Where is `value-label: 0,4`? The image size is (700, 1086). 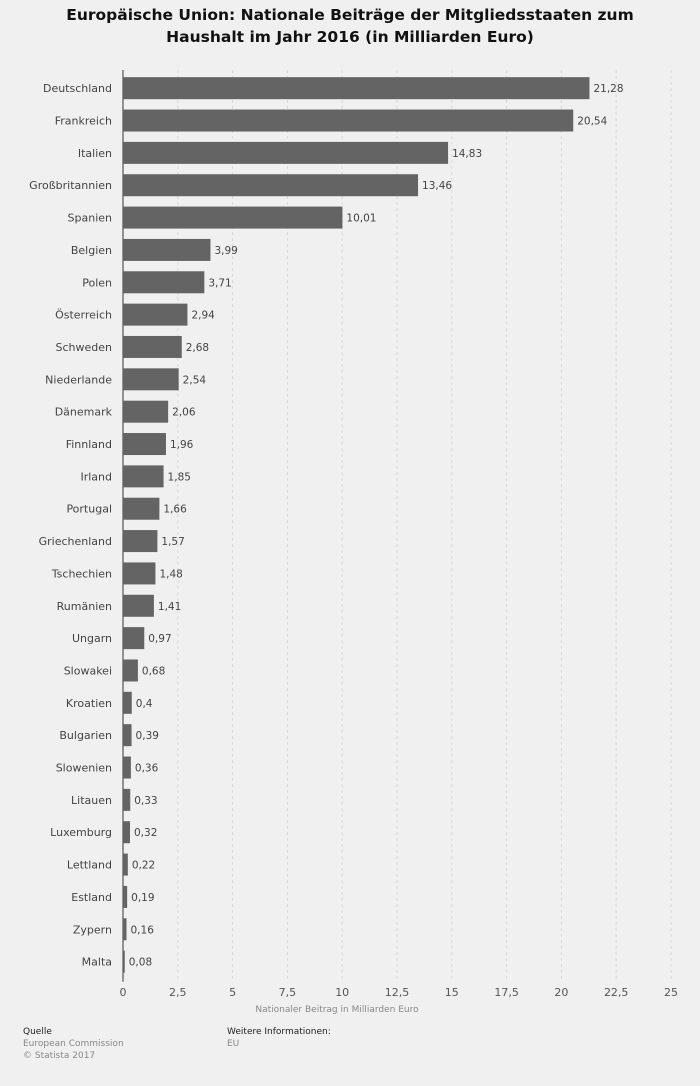 value-label: 0,4 is located at coordinates (144, 704).